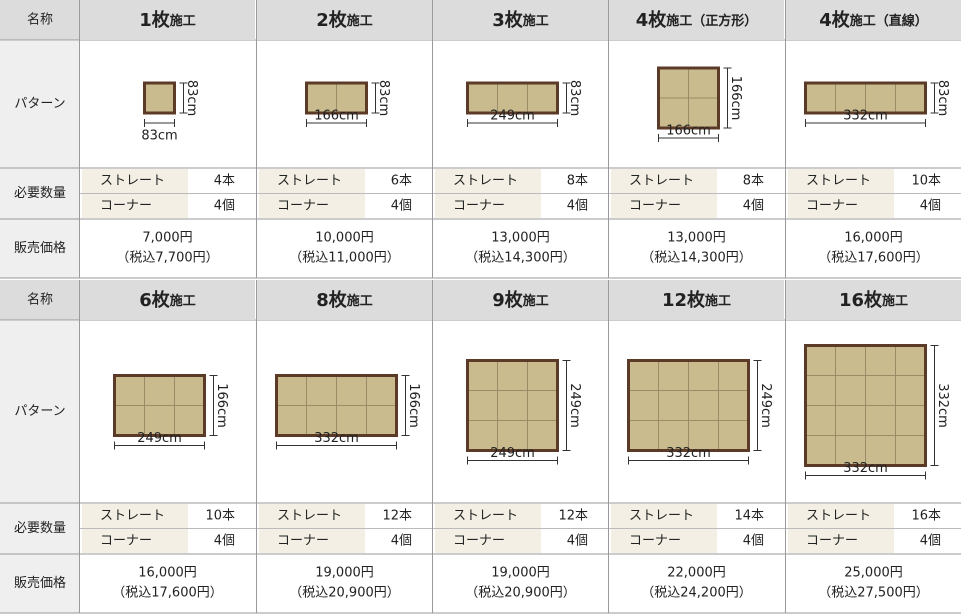 The width and height of the screenshot is (961, 616). I want to click on column-title: 3枚施工, so click(520, 20).